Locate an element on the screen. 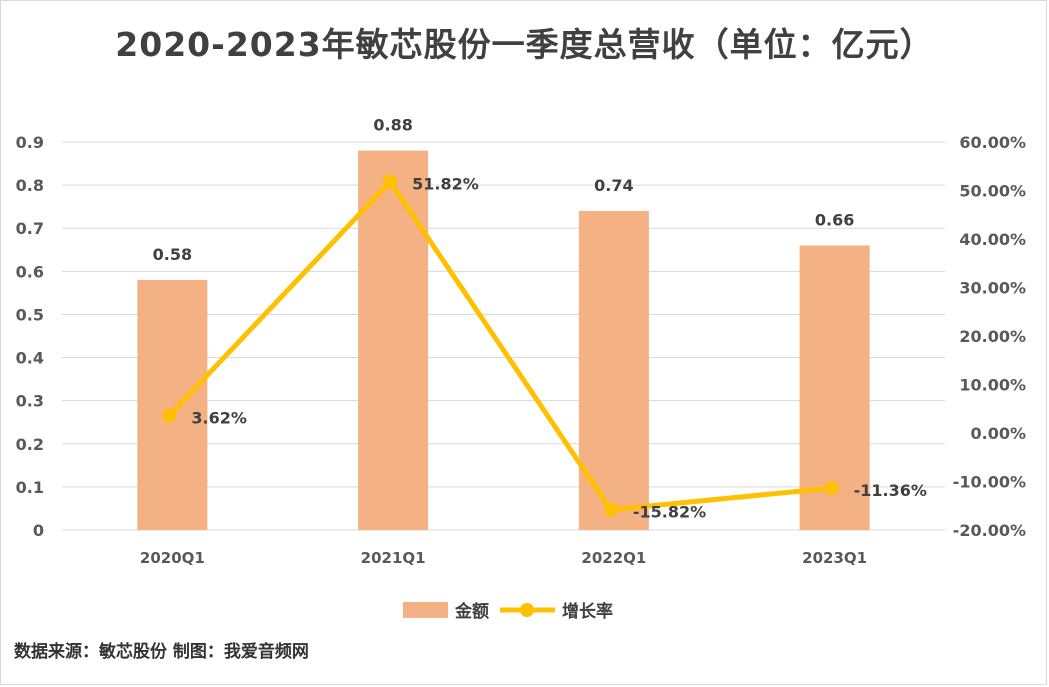 This screenshot has height=687, width=1049. y-right-tick-label: -10.00% is located at coordinates (989, 482).